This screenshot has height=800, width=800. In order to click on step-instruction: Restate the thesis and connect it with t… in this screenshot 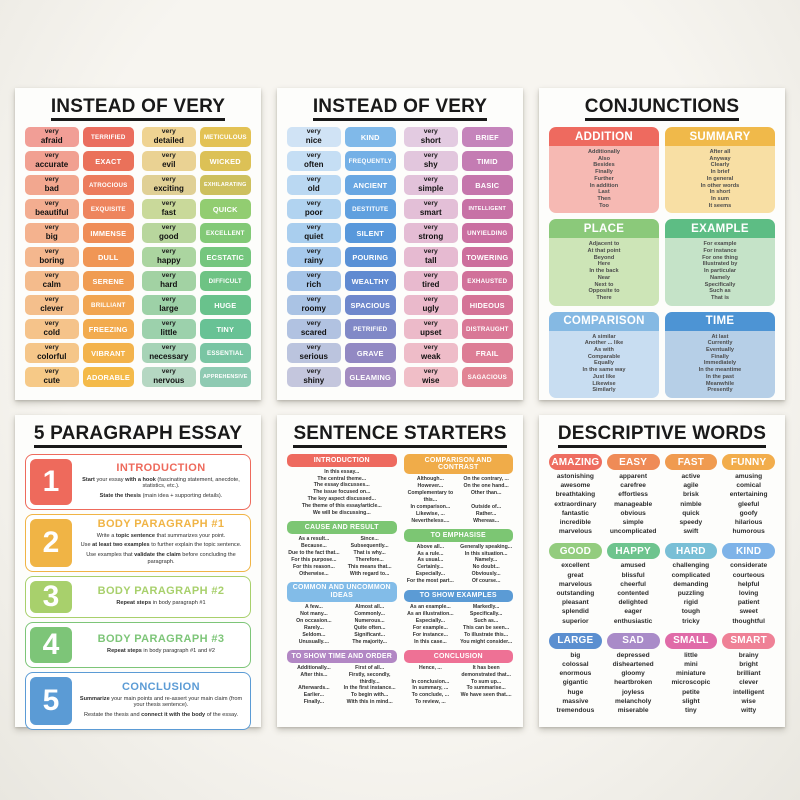, I will do `click(161, 715)`.